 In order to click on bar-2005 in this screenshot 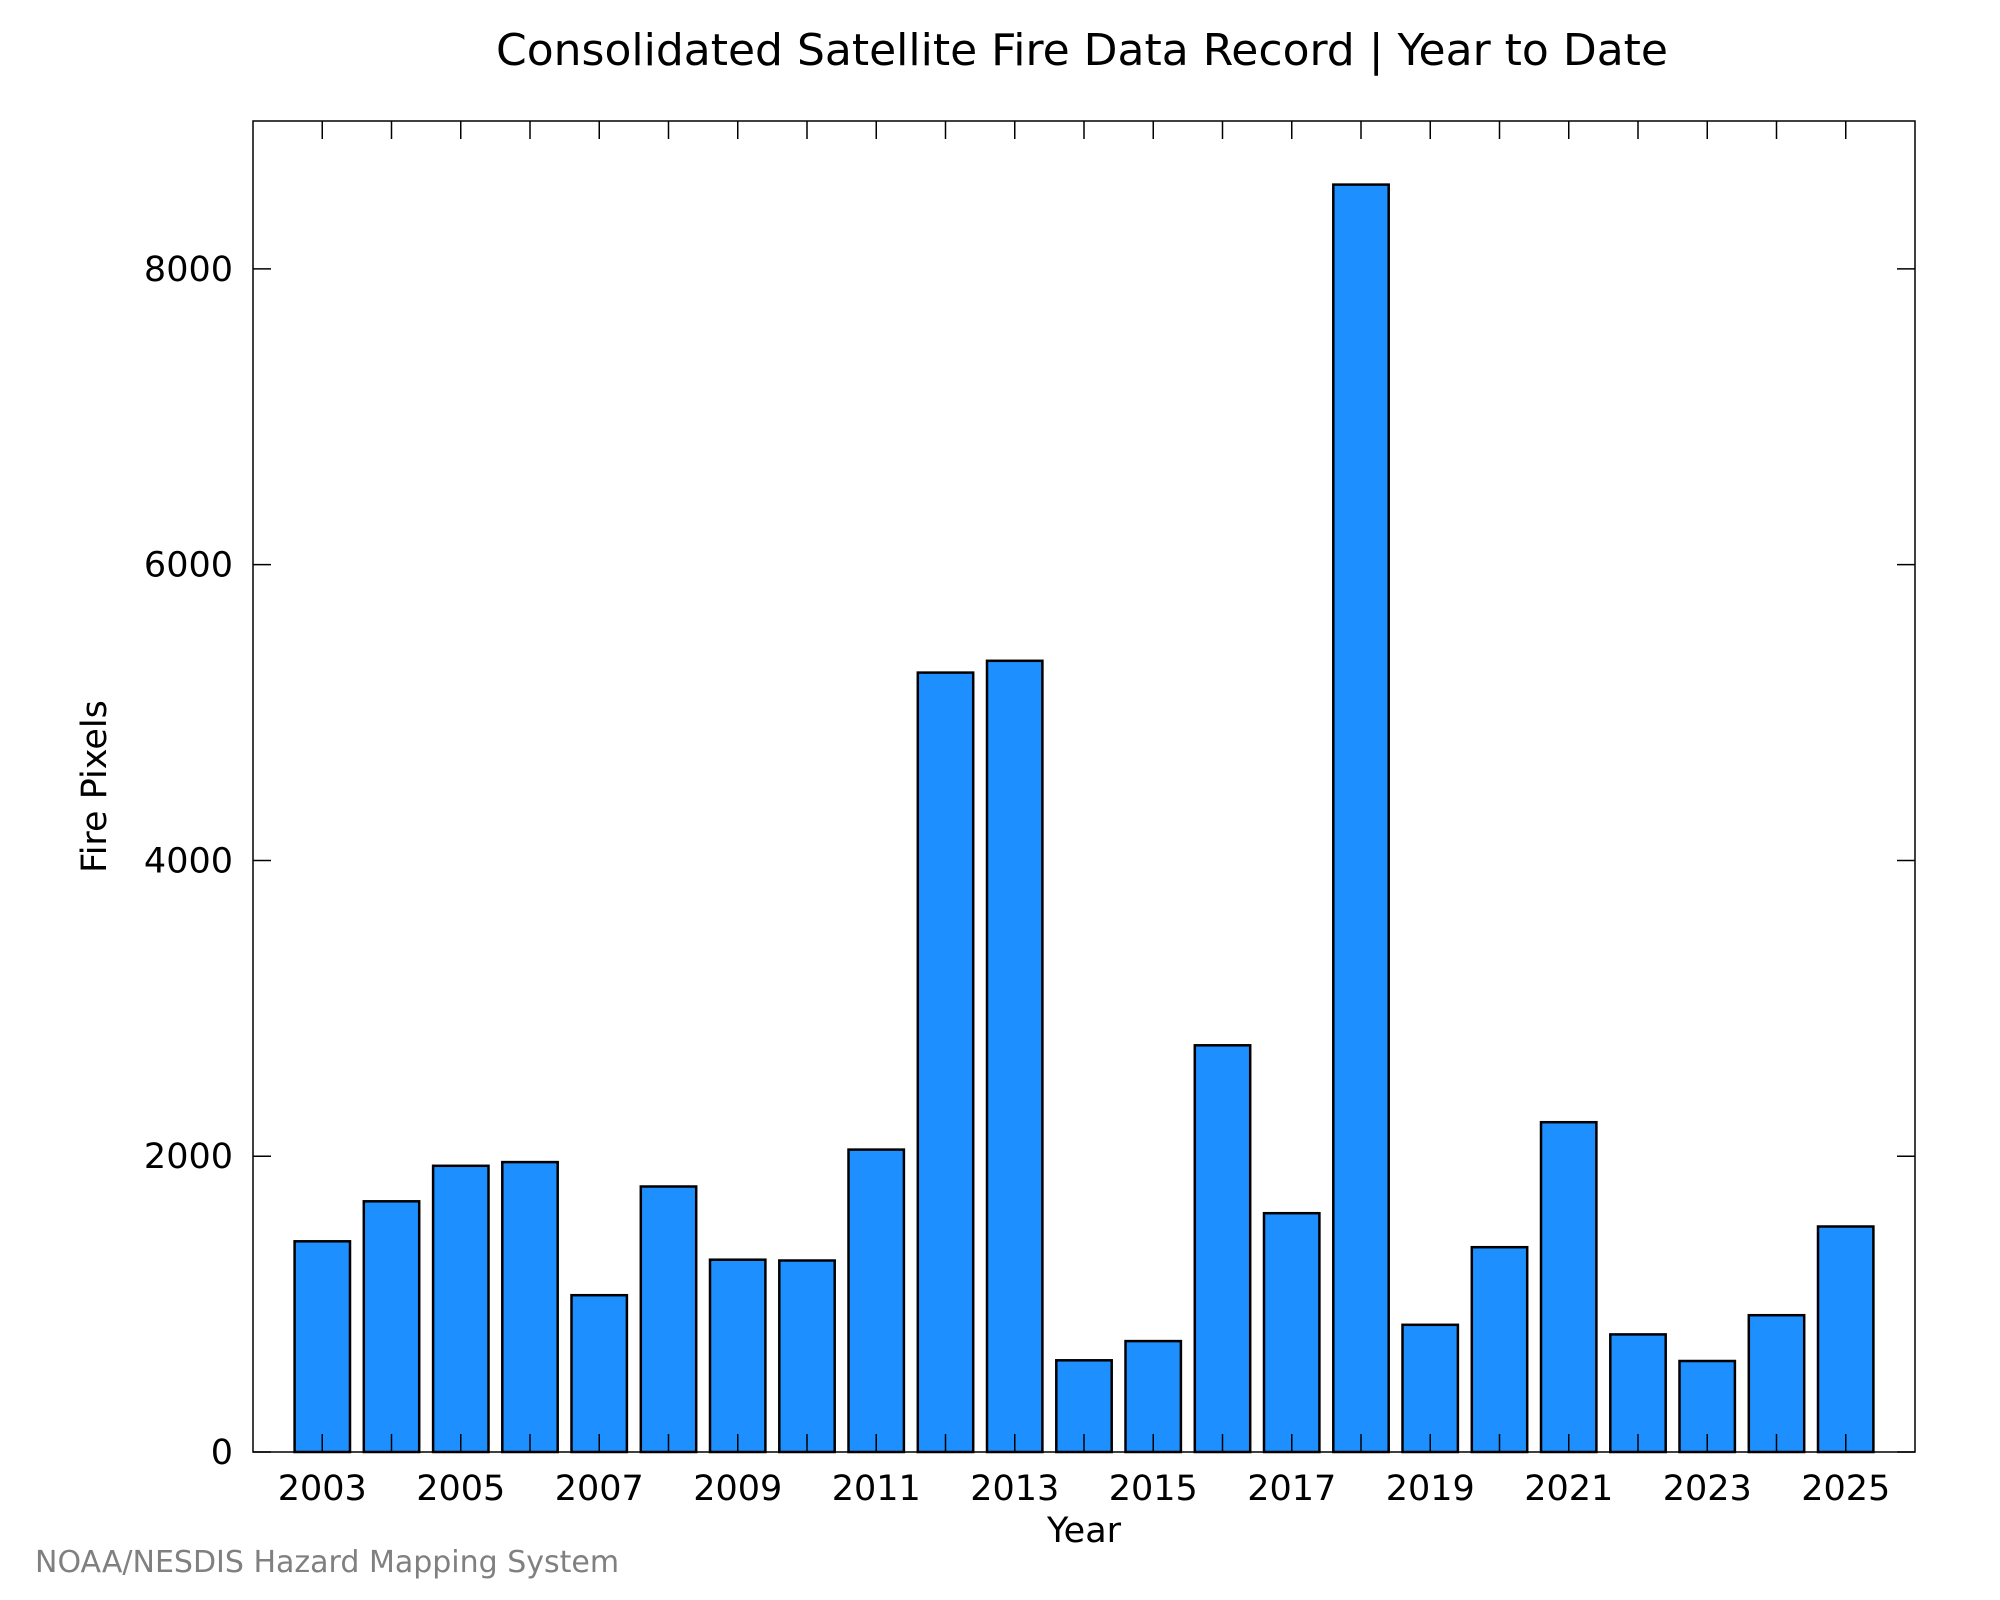, I will do `click(460, 1309)`.